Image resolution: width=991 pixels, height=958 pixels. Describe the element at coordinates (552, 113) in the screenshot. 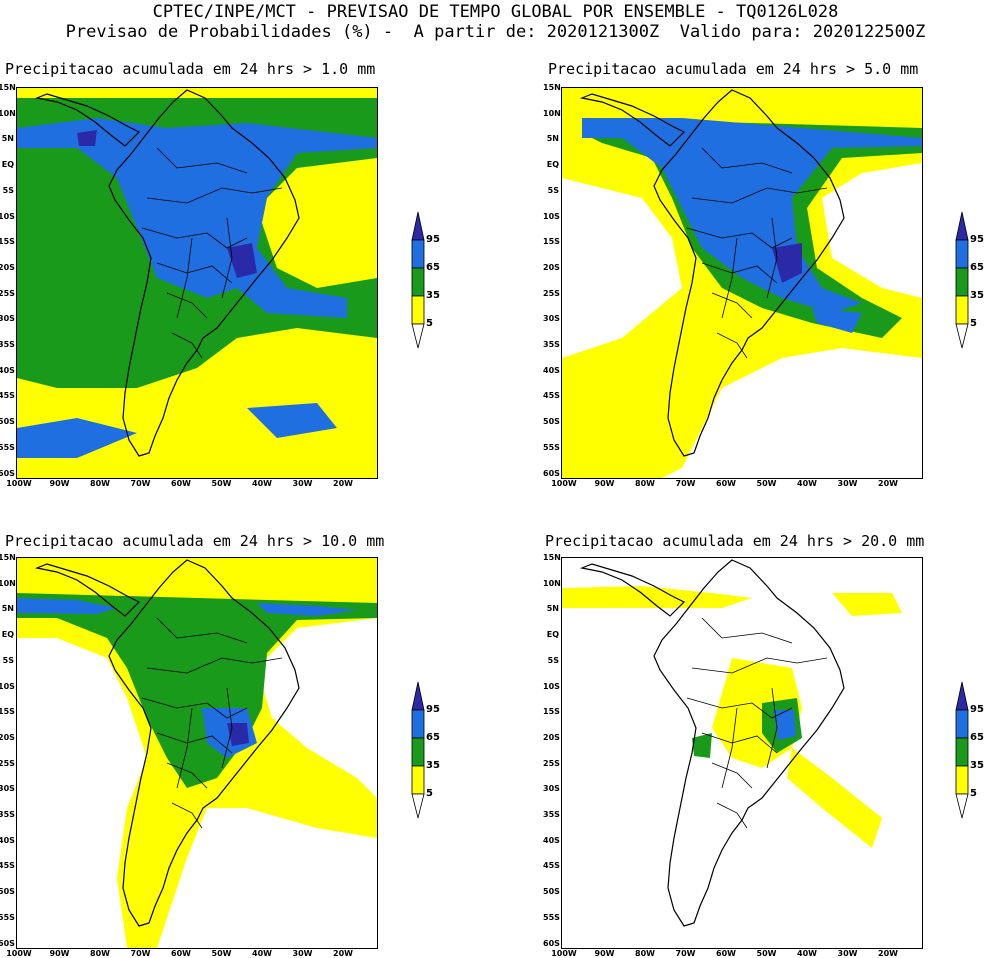

I see `latitude-label: 10N` at that location.